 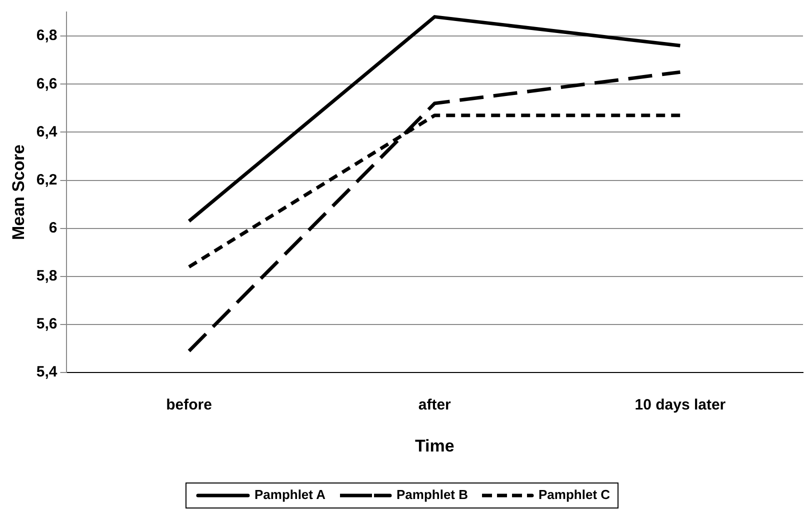 I want to click on legend-label: Pamphlet A, so click(x=290, y=494).